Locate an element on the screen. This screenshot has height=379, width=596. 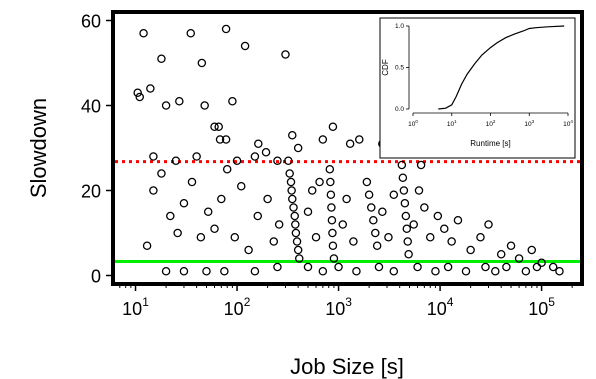
y-tick-label: 60 is located at coordinates (91, 22).